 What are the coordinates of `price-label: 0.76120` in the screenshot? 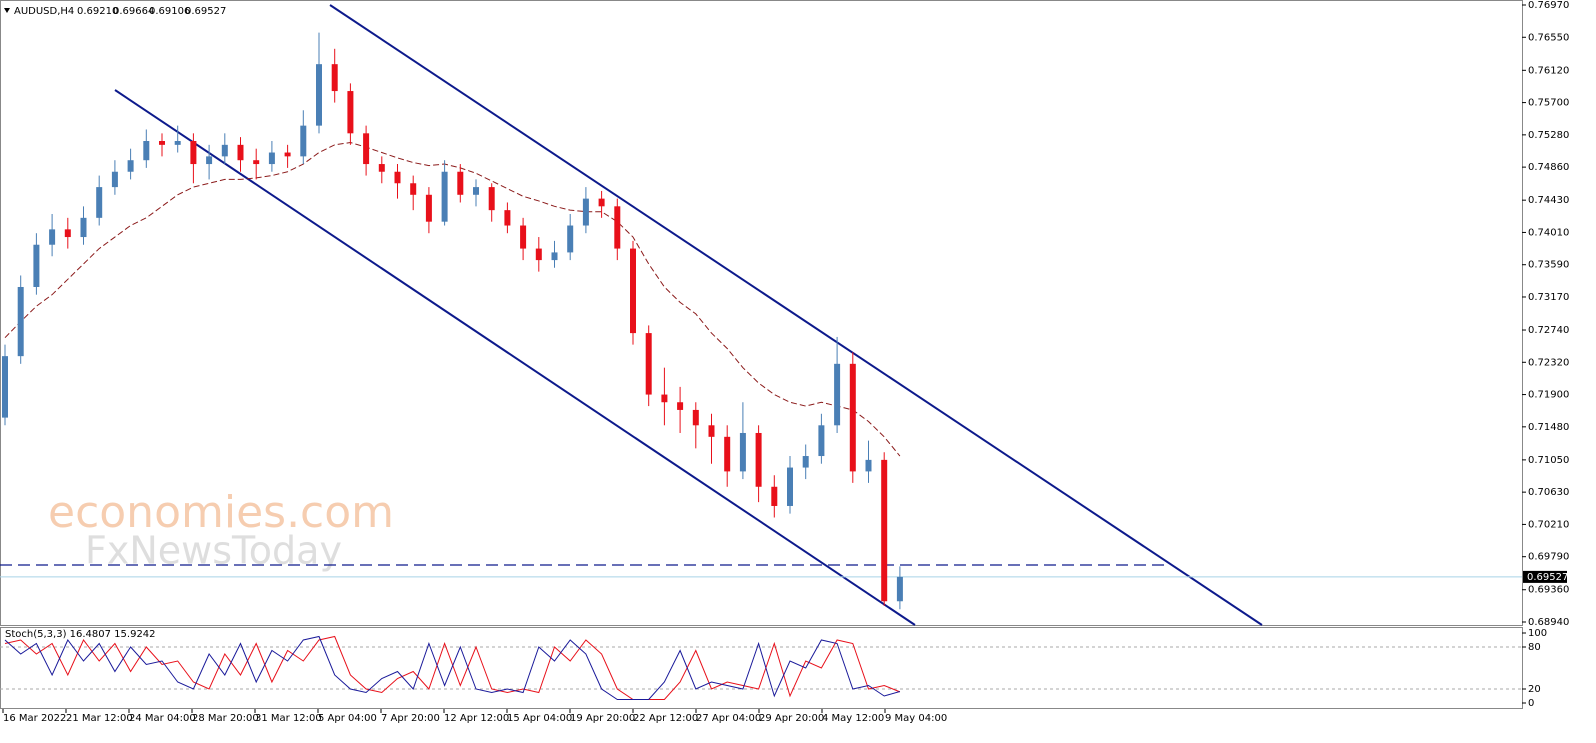 It's located at (1548, 70).